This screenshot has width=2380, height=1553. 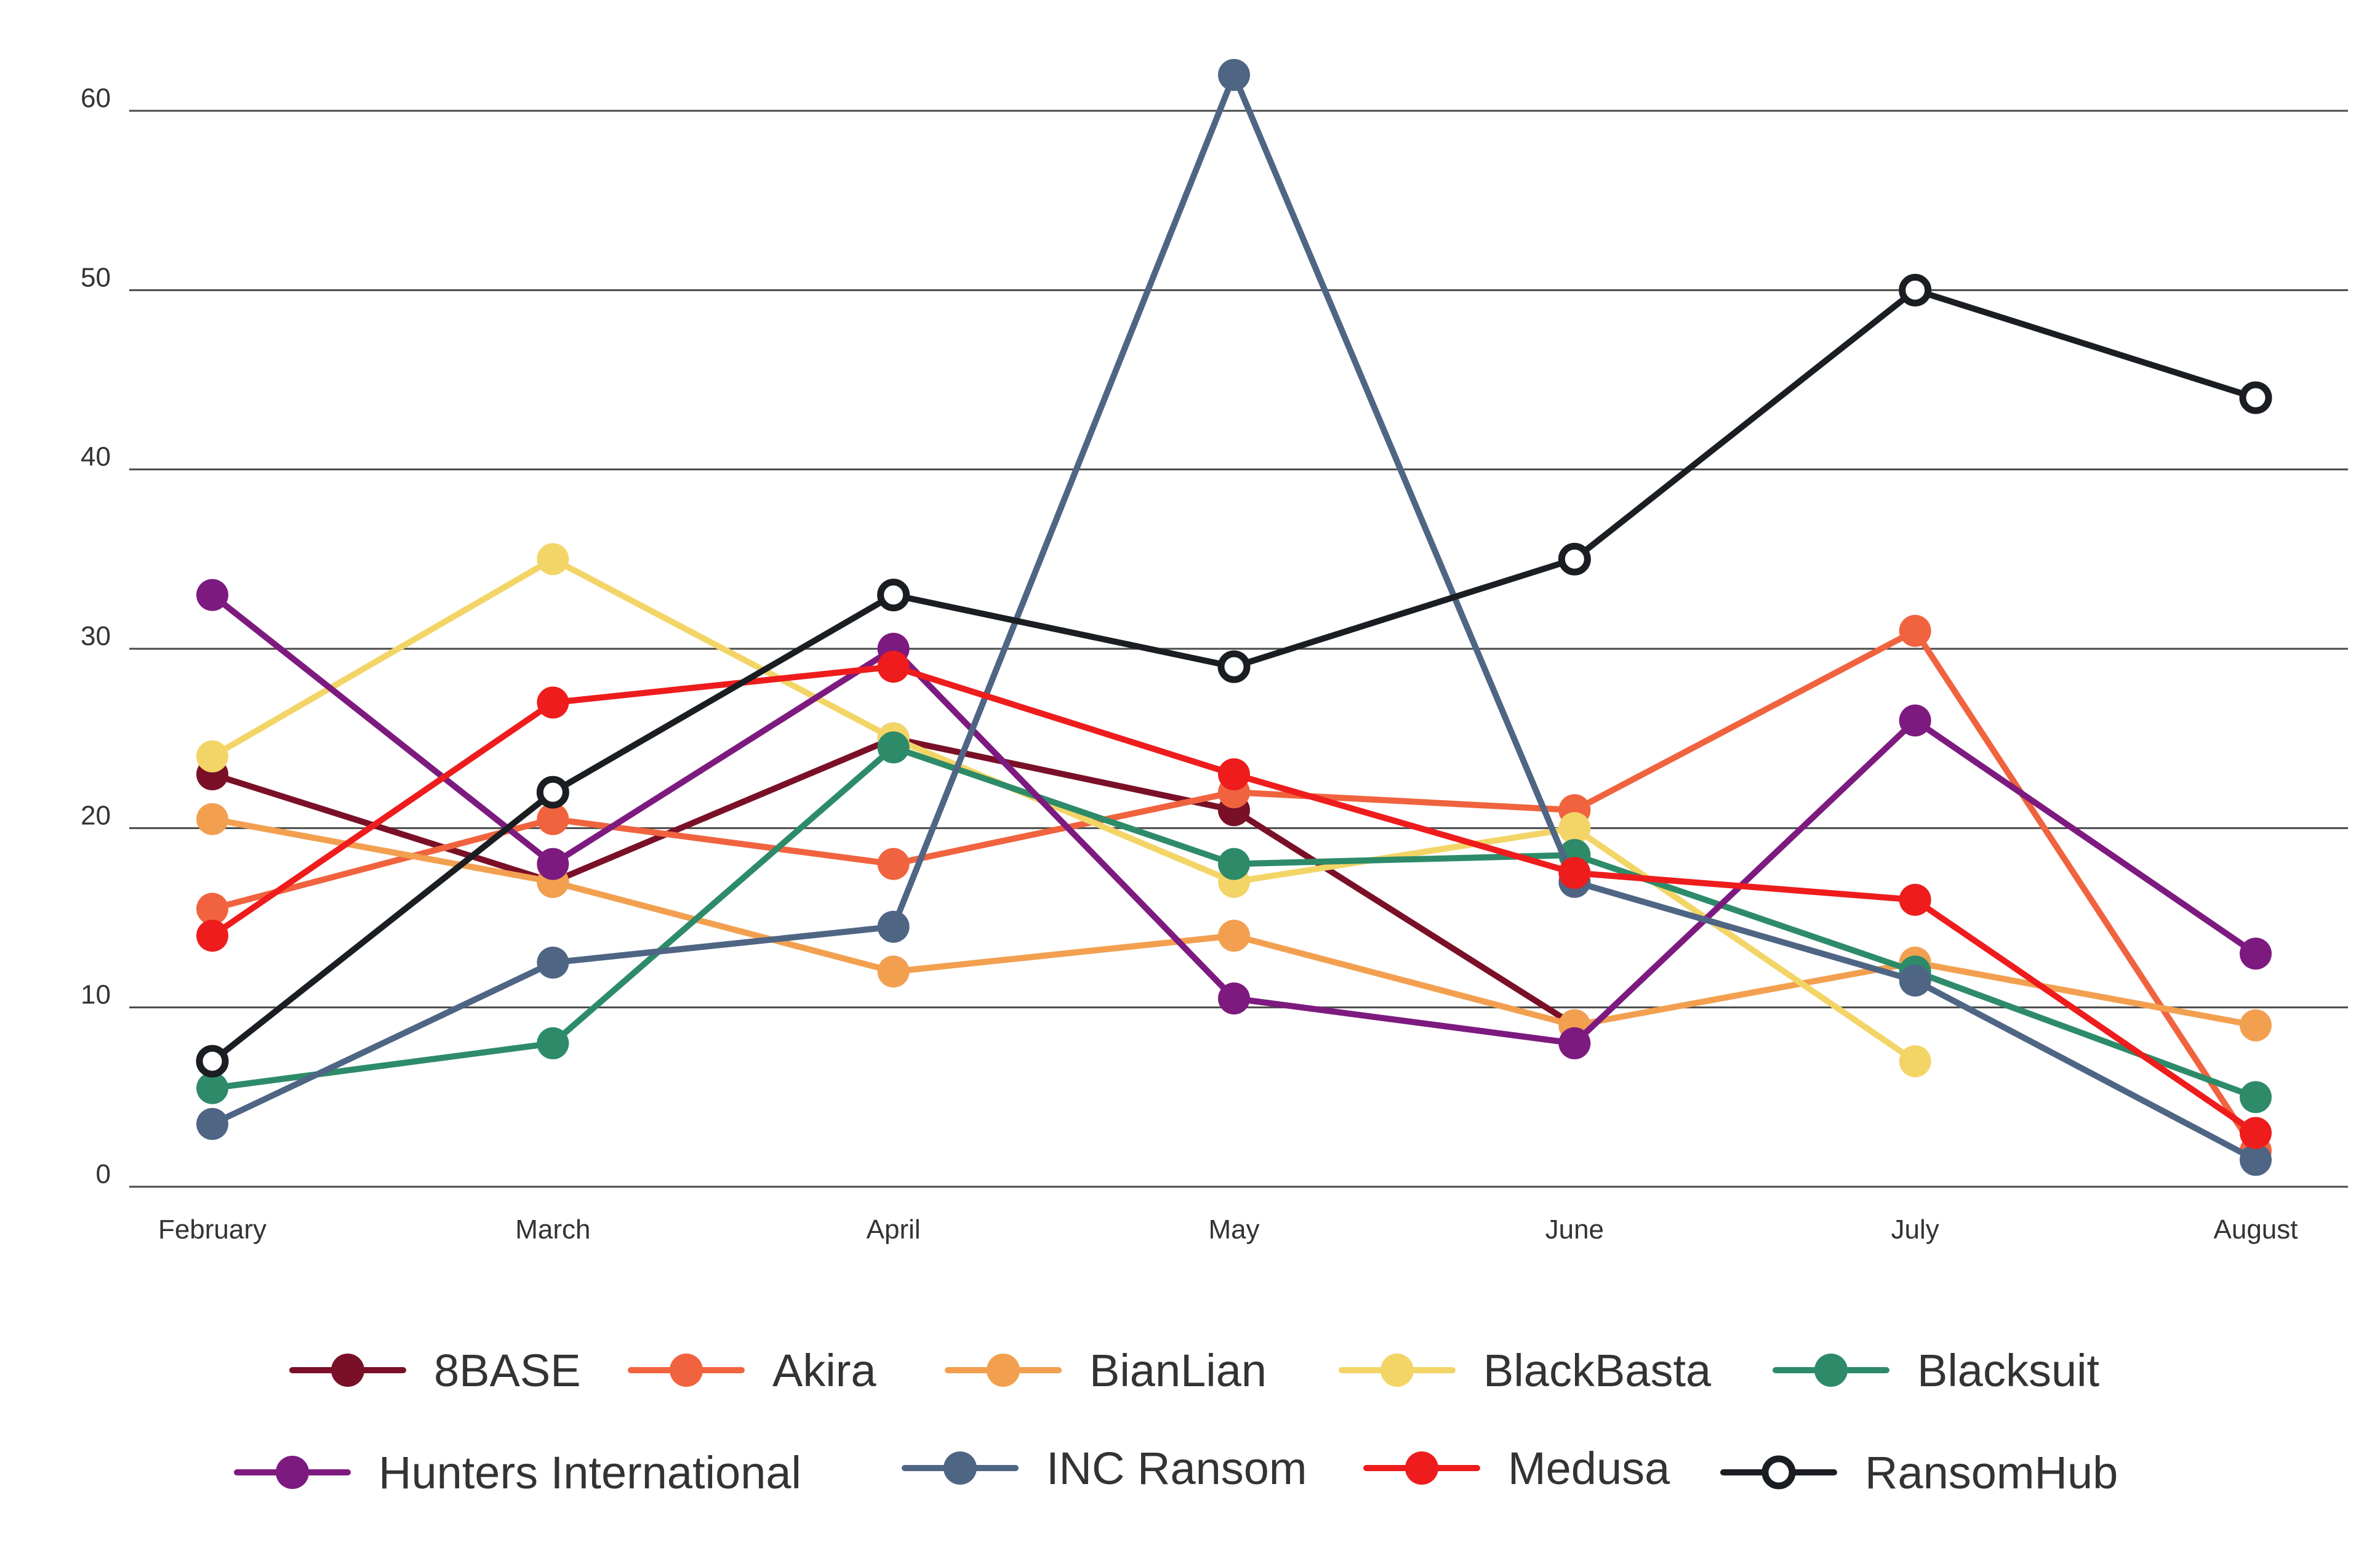 I want to click on legend-item: Hunters International, so click(x=517, y=1472).